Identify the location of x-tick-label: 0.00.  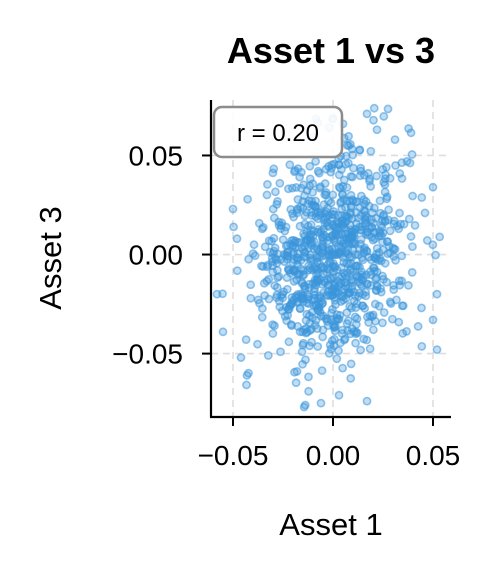
(333, 455).